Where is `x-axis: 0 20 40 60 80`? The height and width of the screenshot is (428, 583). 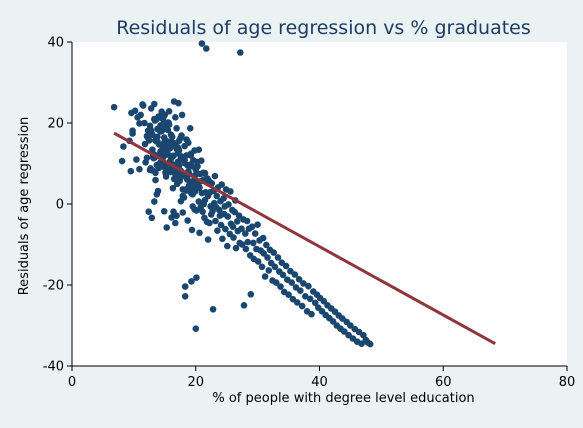 x-axis: 0 20 40 60 80 is located at coordinates (321, 377).